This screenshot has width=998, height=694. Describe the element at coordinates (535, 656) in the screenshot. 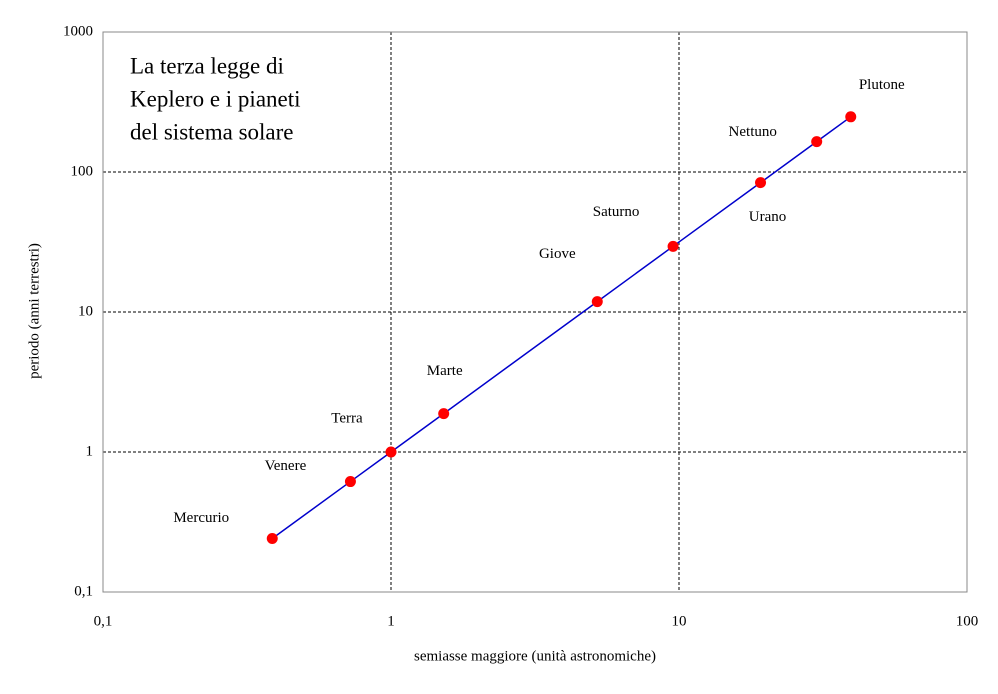

I see `x-axis-label: semiasse maggiore (unità astronomiche)` at that location.